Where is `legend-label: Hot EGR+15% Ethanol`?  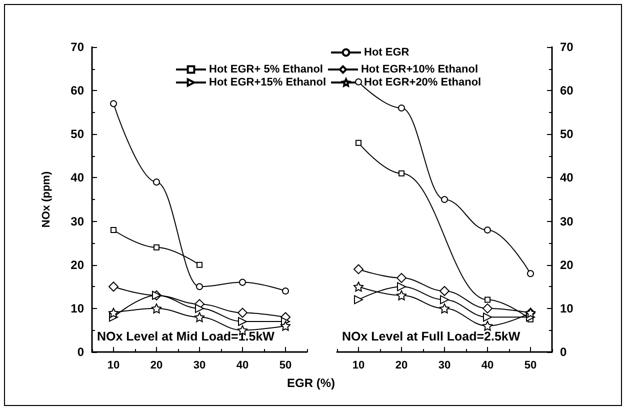 legend-label: Hot EGR+15% Ethanol is located at coordinates (267, 82).